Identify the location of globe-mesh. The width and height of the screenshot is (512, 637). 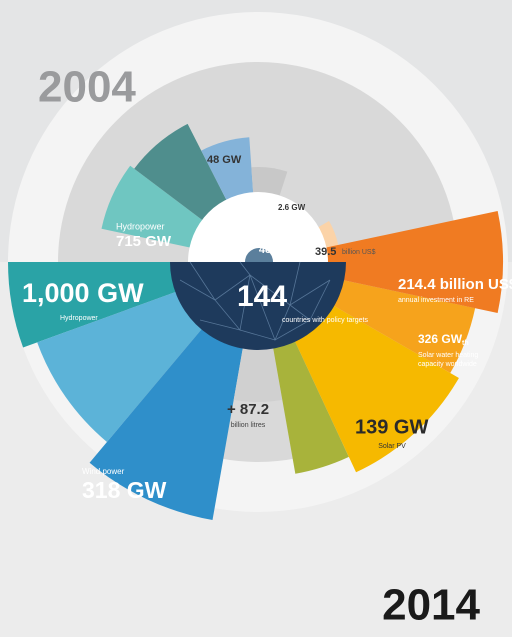
(255, 301).